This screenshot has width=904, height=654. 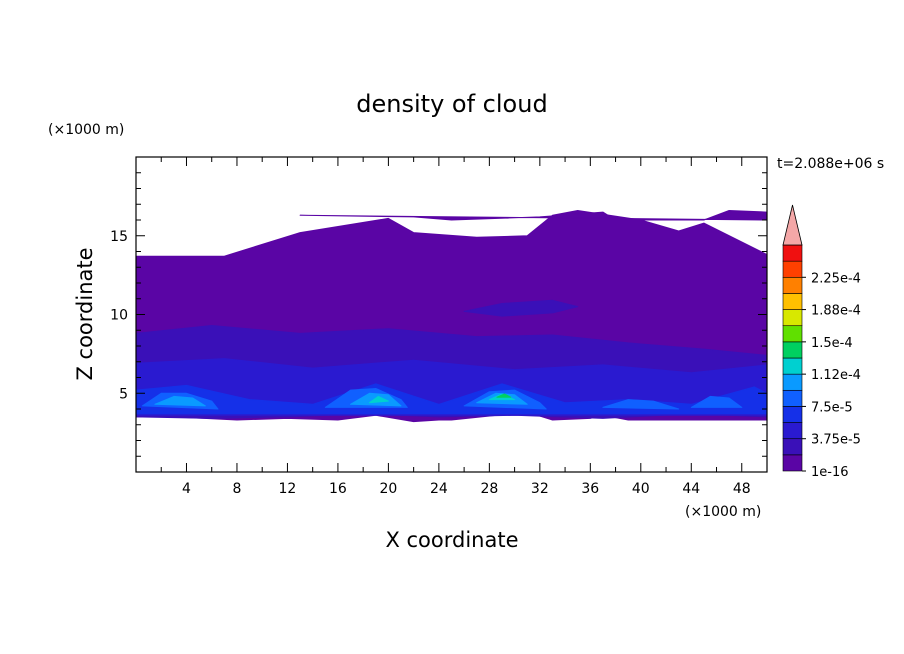 What do you see at coordinates (792, 225) in the screenshot?
I see `colorbar-extend-triangle` at bounding box center [792, 225].